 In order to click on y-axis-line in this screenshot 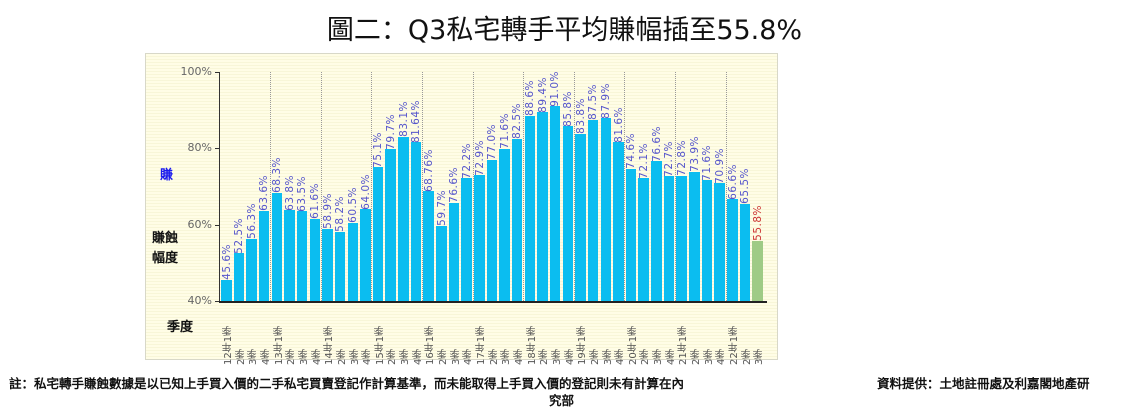, I will do `click(219, 187)`.